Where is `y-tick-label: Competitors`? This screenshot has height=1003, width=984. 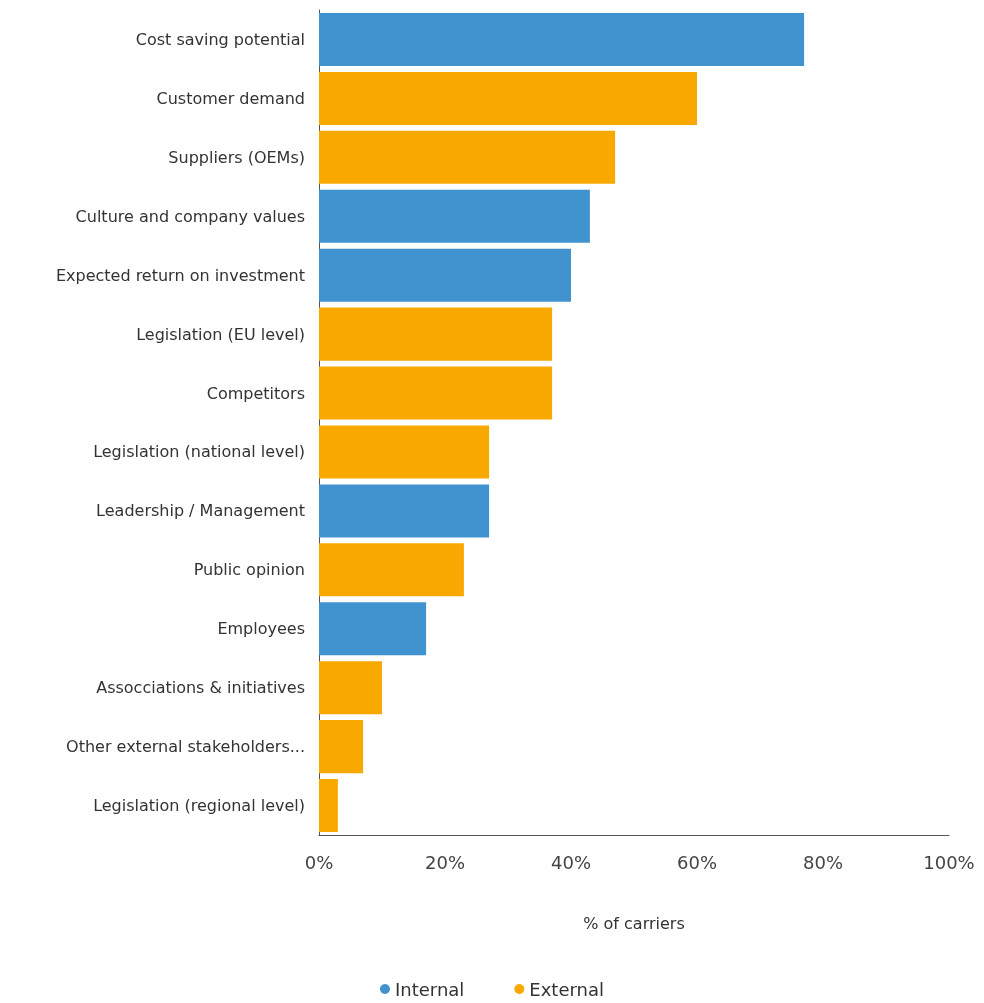 y-tick-label: Competitors is located at coordinates (255, 393).